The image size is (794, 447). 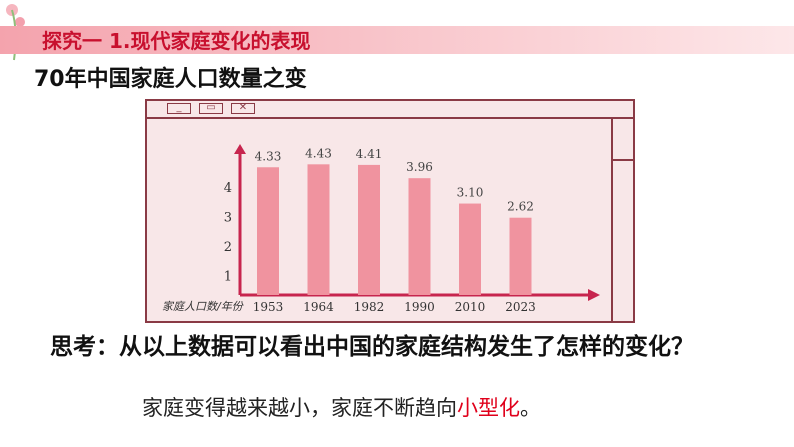 I want to click on close-icon: ✕, so click(x=243, y=108).